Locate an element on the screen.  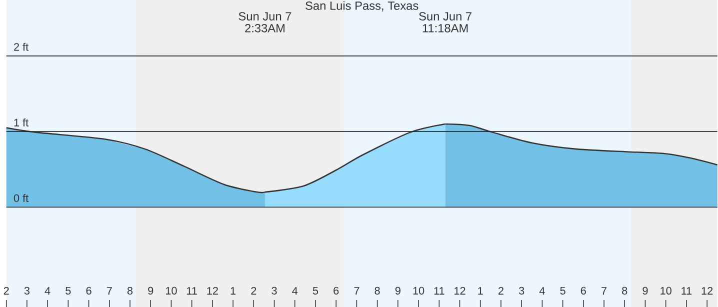
y-tick-label: 0 ft is located at coordinates (21, 198).